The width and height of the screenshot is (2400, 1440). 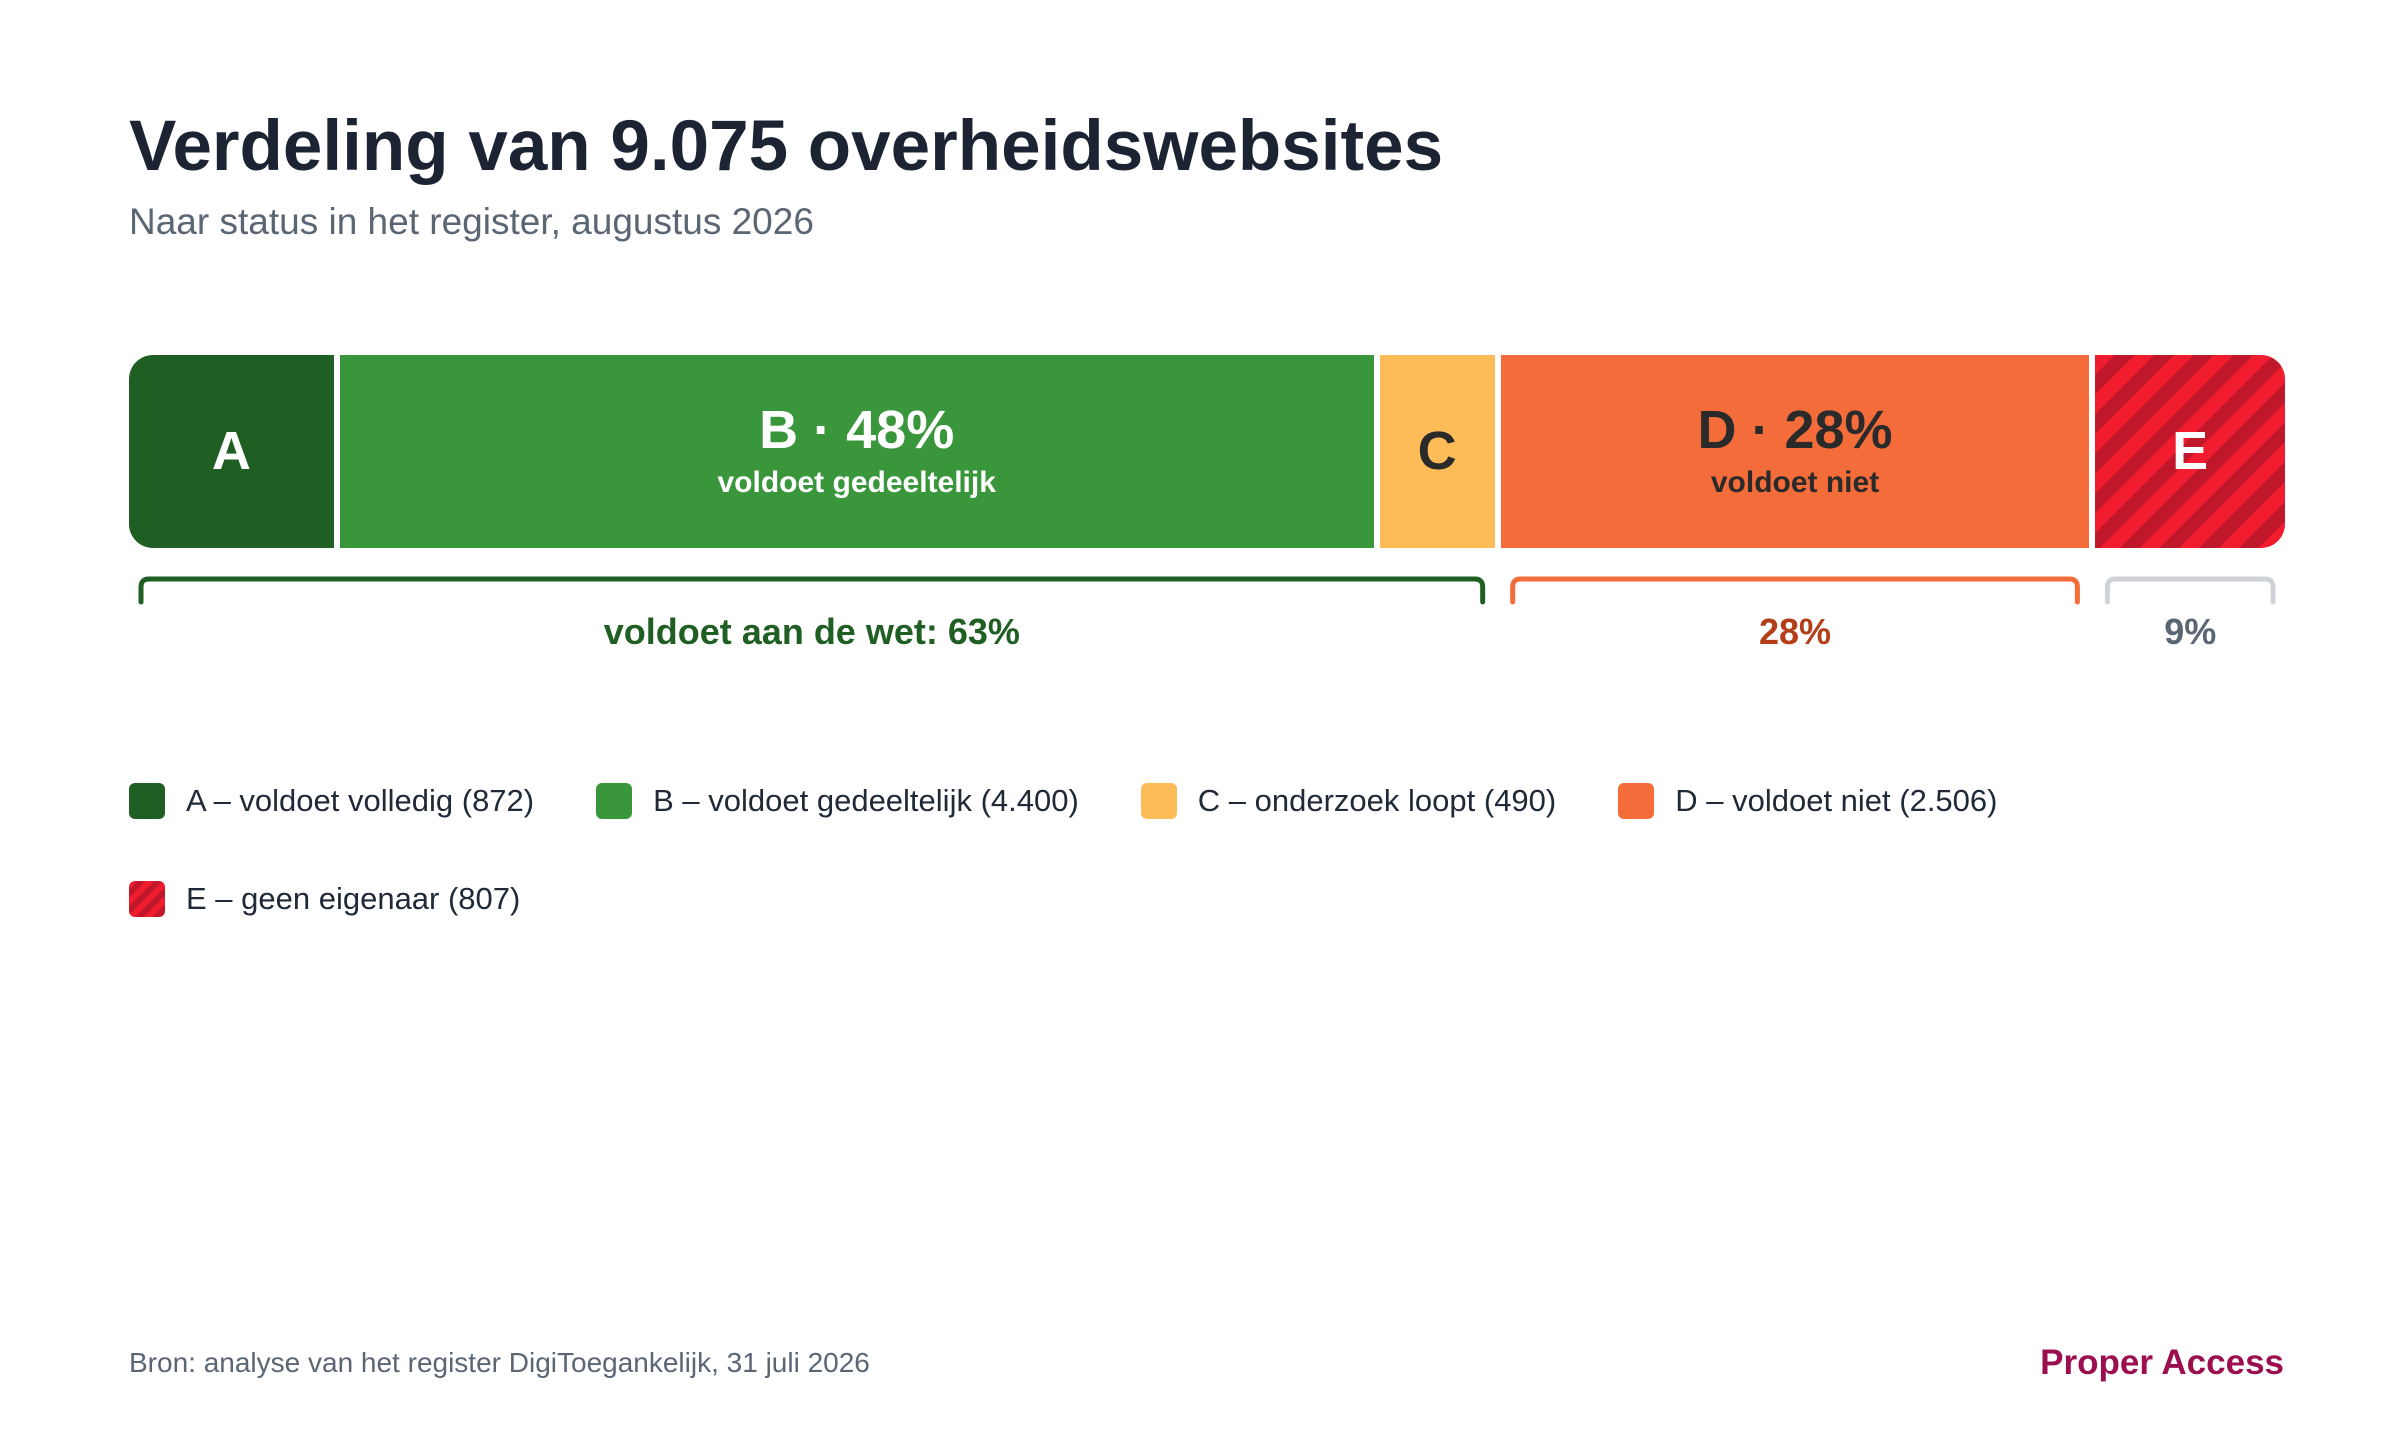 I want to click on legend-label: E – geen eigenaar (807), so click(x=353, y=898).